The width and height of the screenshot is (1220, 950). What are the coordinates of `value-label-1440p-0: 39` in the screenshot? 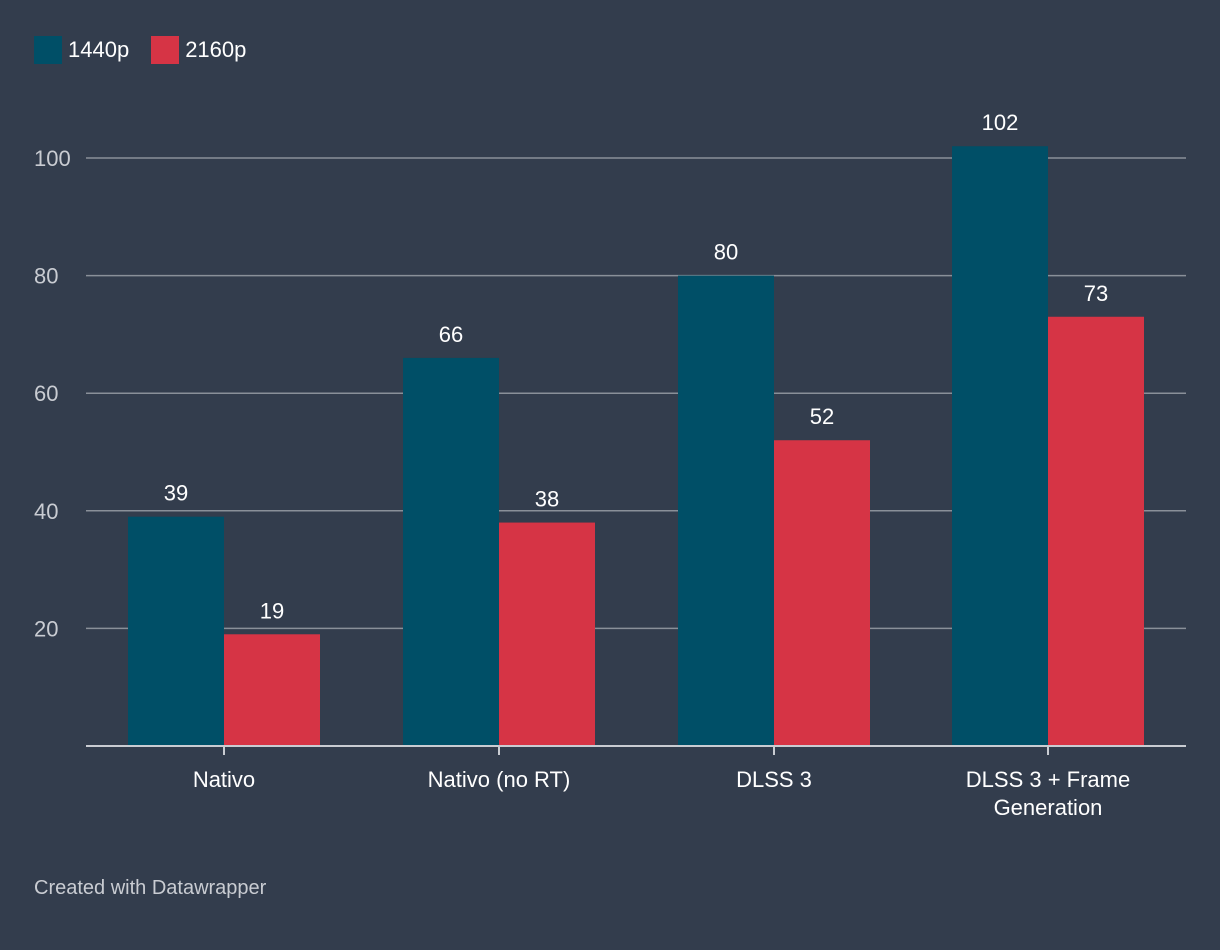 It's located at (176, 493).